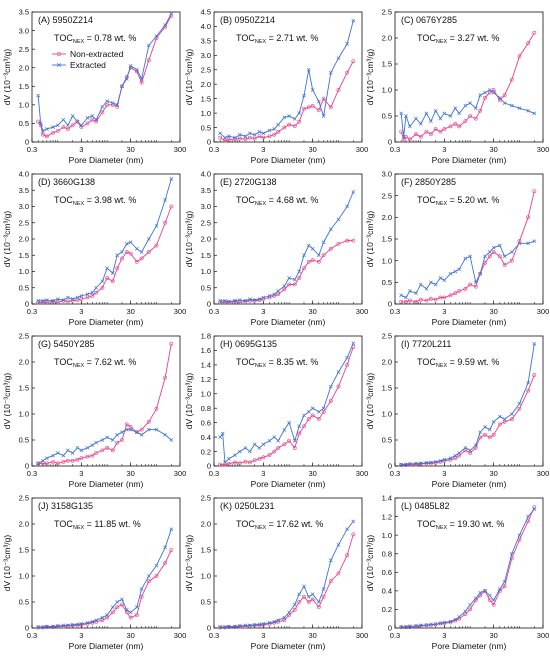 The image size is (550, 658). I want to click on y-tick-label: 2.5, so click(24, 336).